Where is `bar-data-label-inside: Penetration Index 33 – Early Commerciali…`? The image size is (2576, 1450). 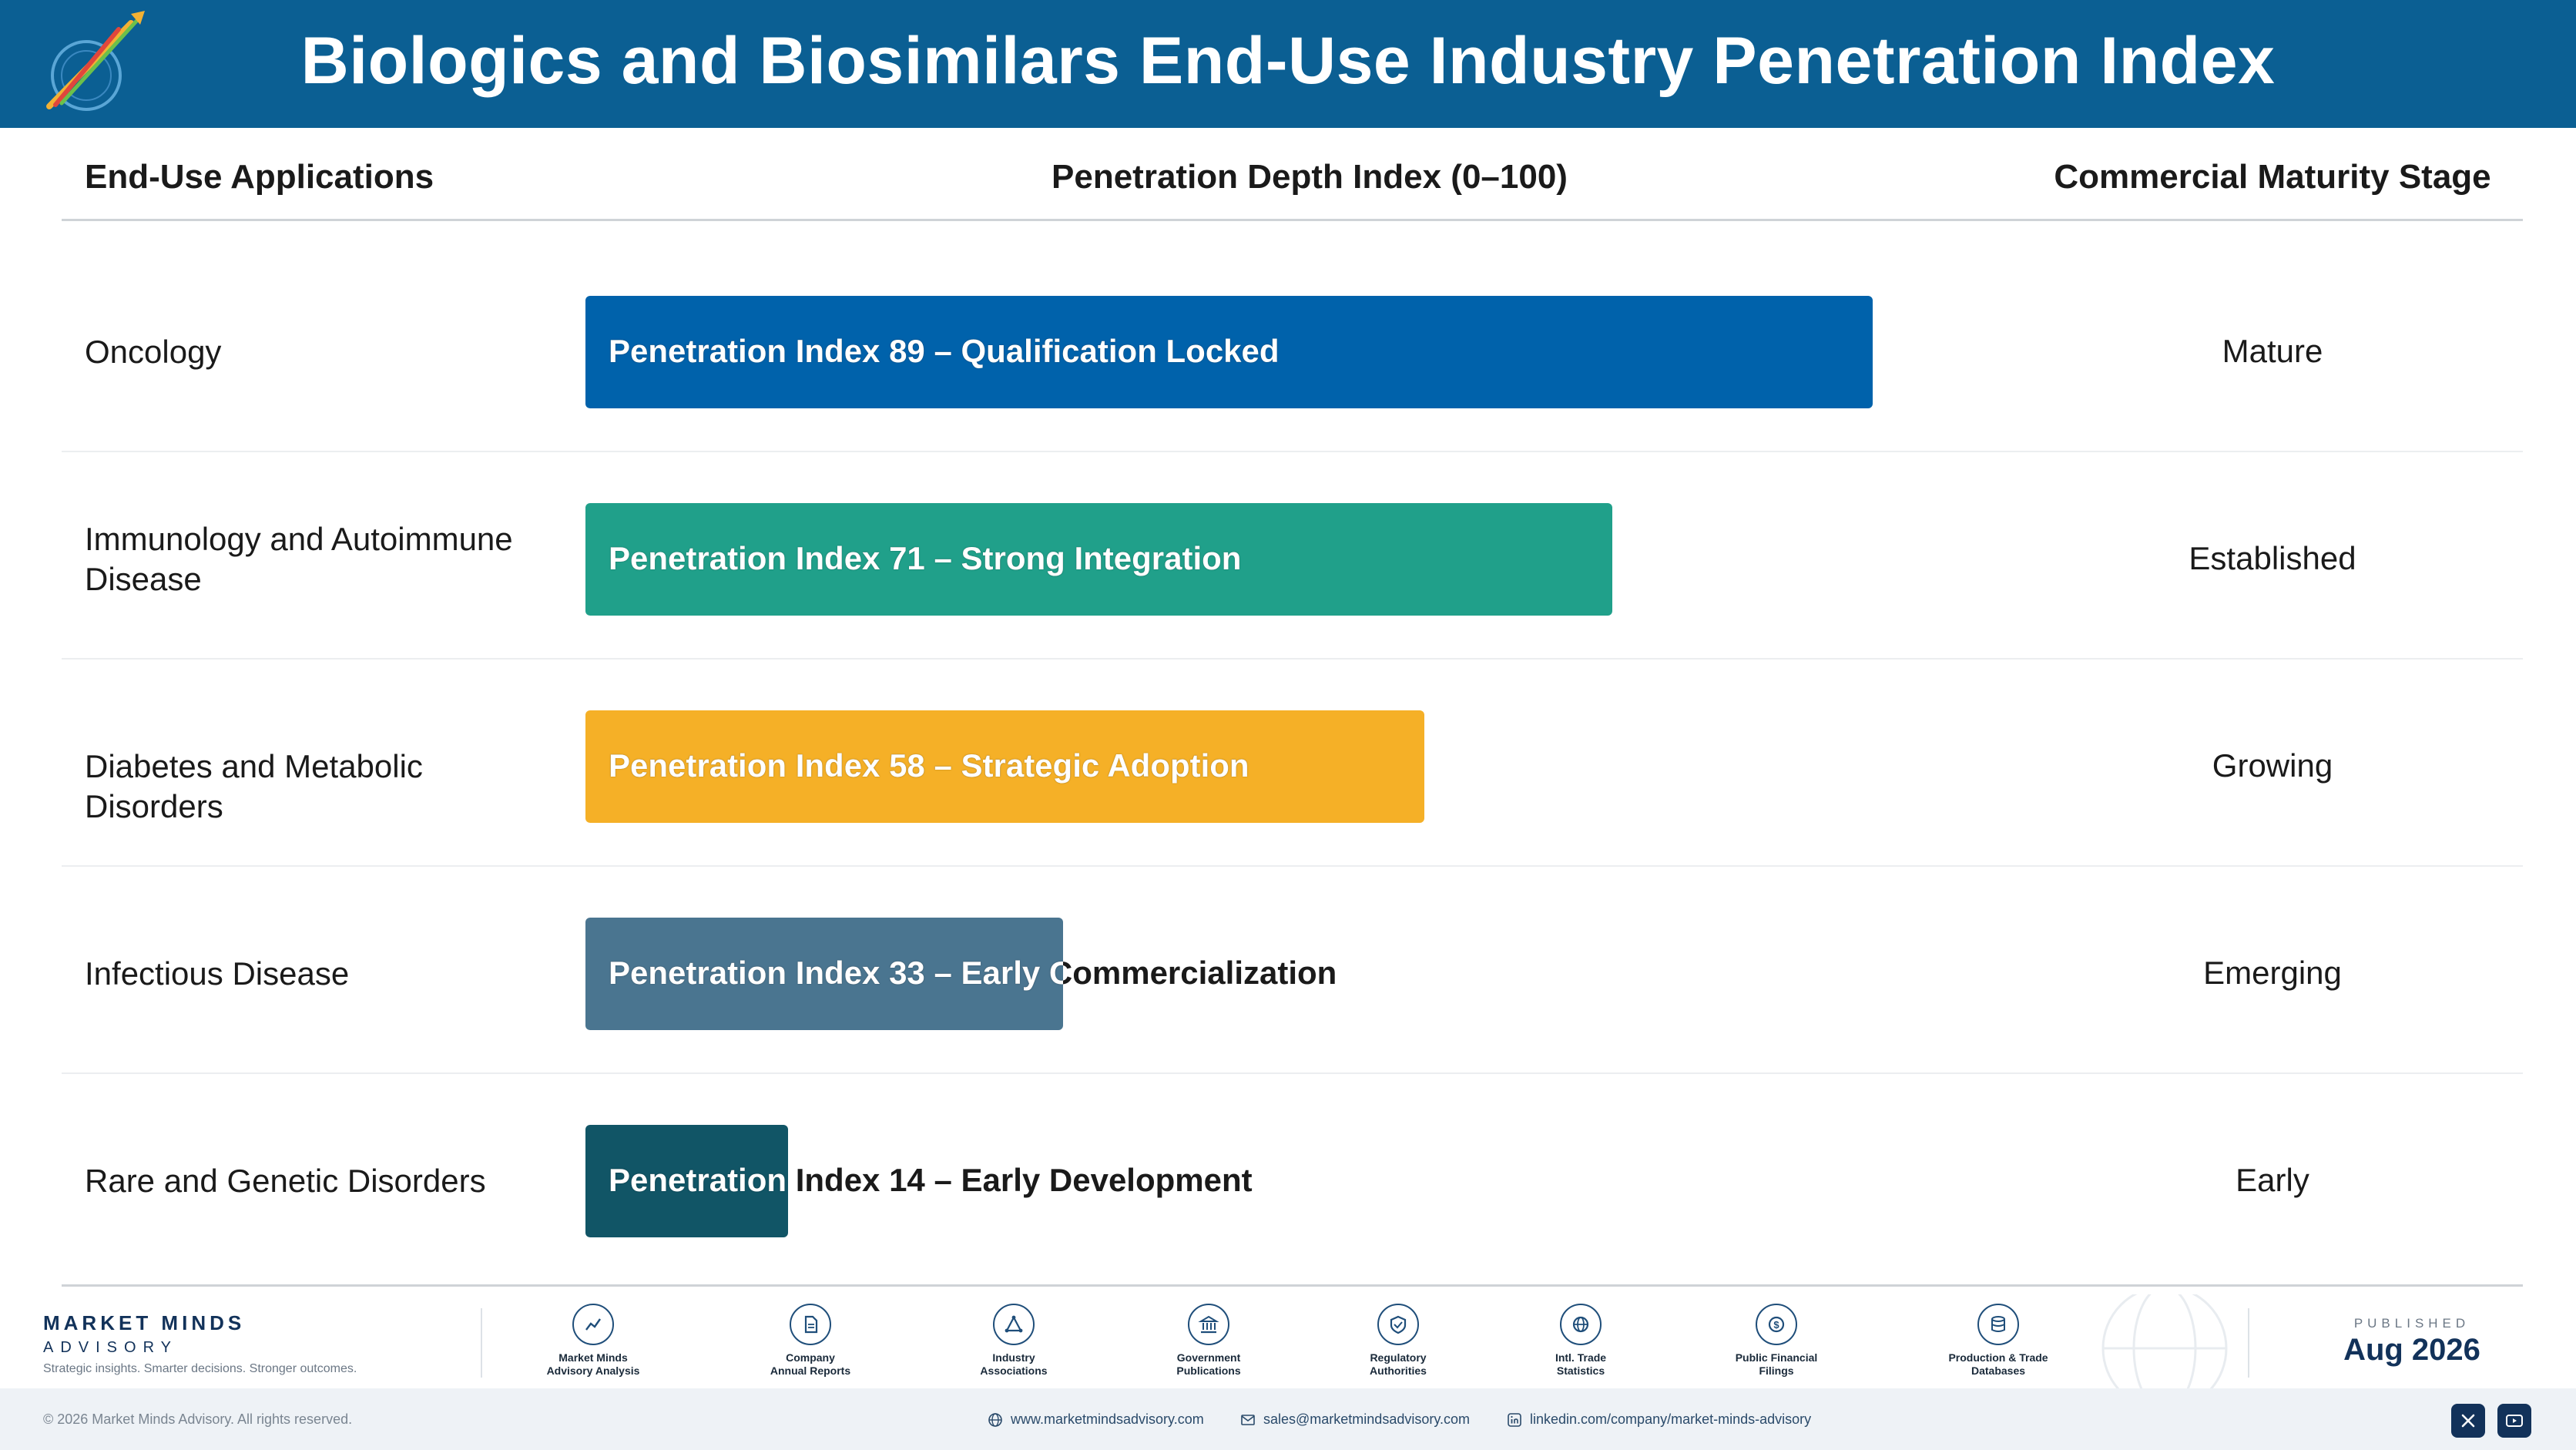
bar-data-label-inside: Penetration Index 33 – Early Commerciali… is located at coordinates (836, 973).